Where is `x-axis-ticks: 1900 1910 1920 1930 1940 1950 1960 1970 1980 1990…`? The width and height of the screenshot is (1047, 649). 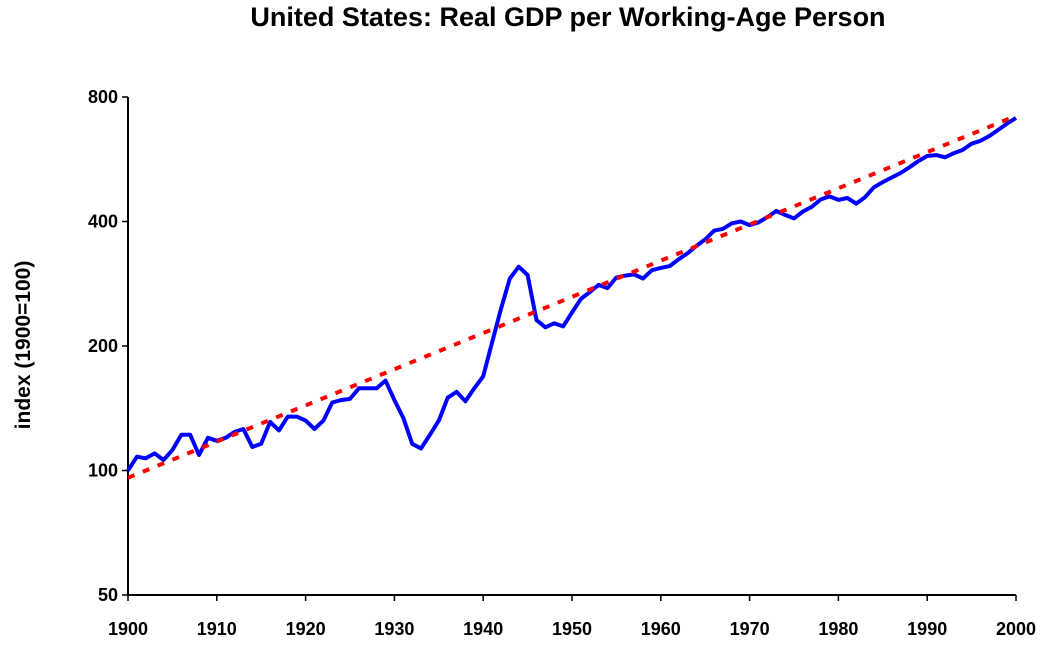 x-axis-ticks: 1900 1910 1920 1930 1940 1950 1960 1970 1980 1990… is located at coordinates (572, 617).